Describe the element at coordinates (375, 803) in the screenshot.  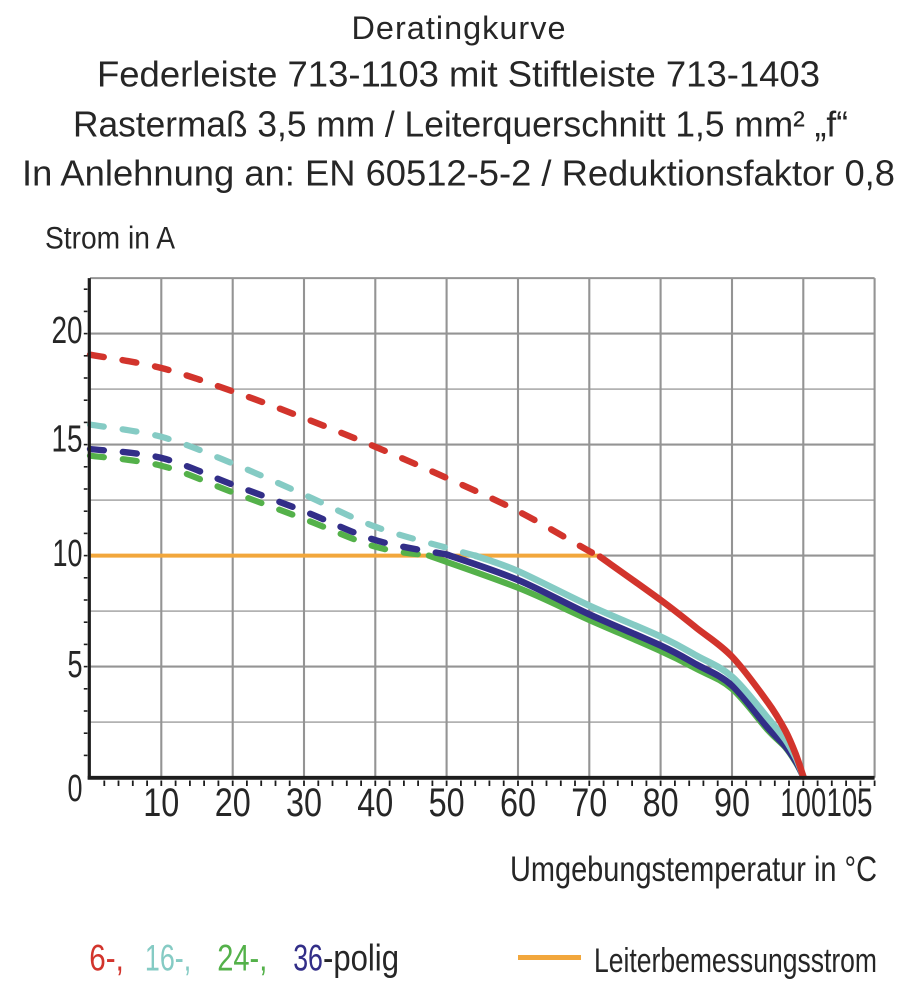
I see `svg-text: 40` at that location.